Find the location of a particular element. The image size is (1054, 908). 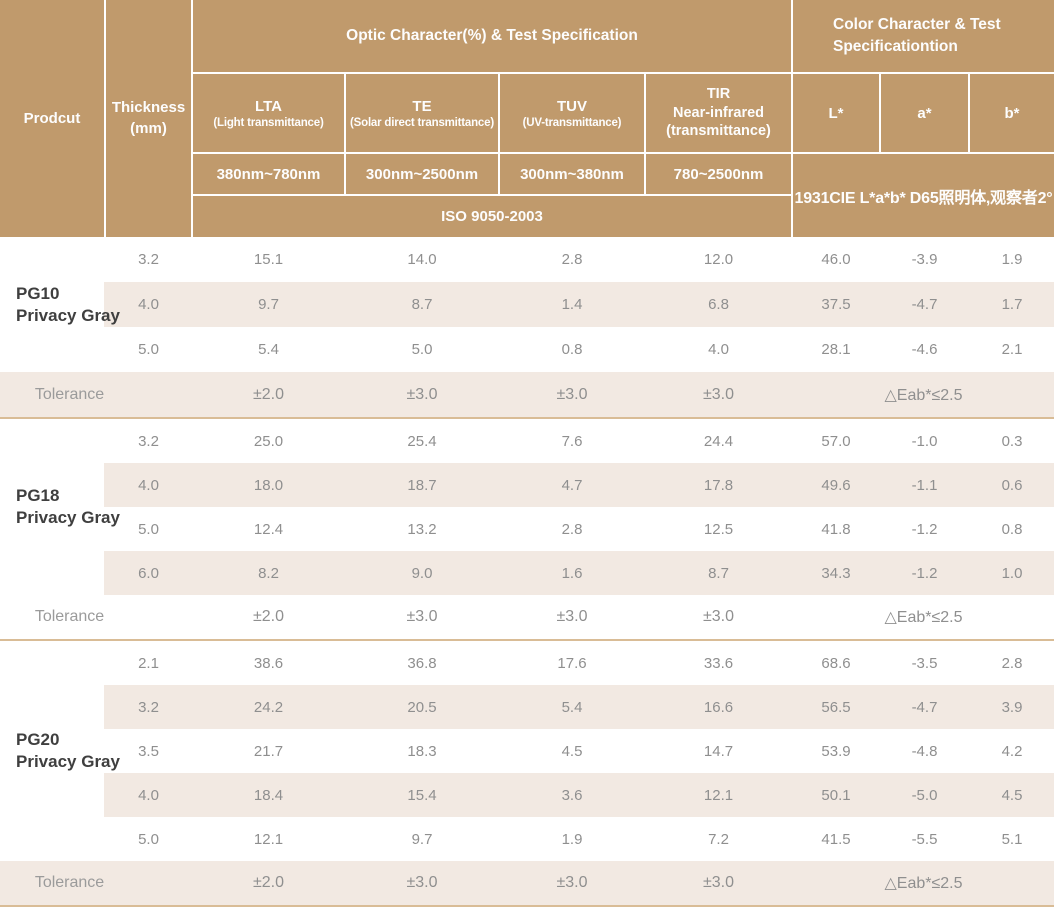

header-tuv-abbr: TUV is located at coordinates (572, 106).